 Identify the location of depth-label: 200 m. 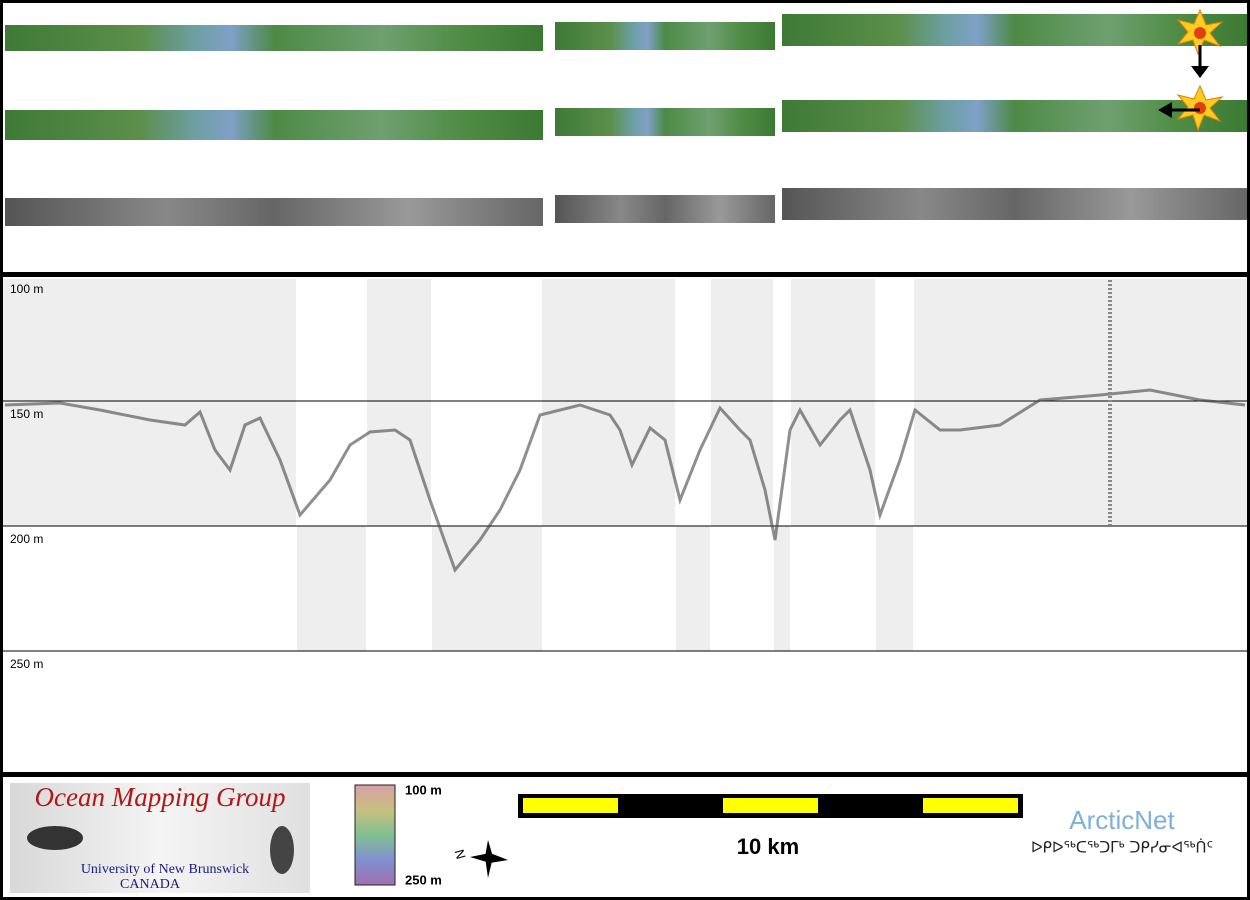
(26, 539).